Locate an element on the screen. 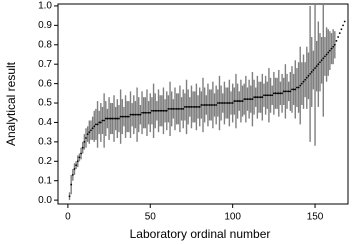  y-tick-label: 0.7 is located at coordinates (45, 64).